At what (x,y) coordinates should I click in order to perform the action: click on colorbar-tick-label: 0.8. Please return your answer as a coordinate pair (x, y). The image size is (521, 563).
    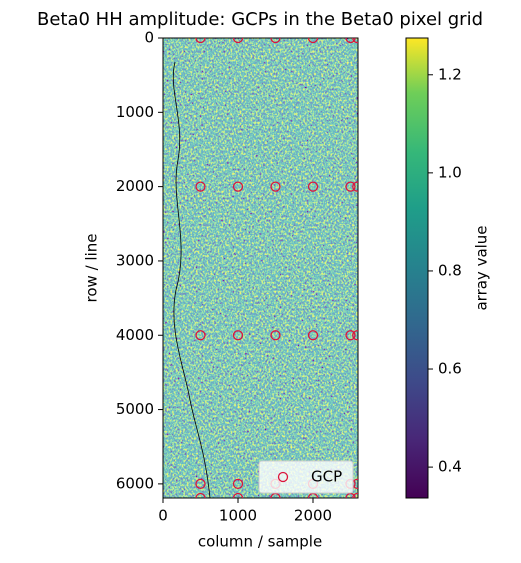
    Looking at the image, I should click on (450, 270).